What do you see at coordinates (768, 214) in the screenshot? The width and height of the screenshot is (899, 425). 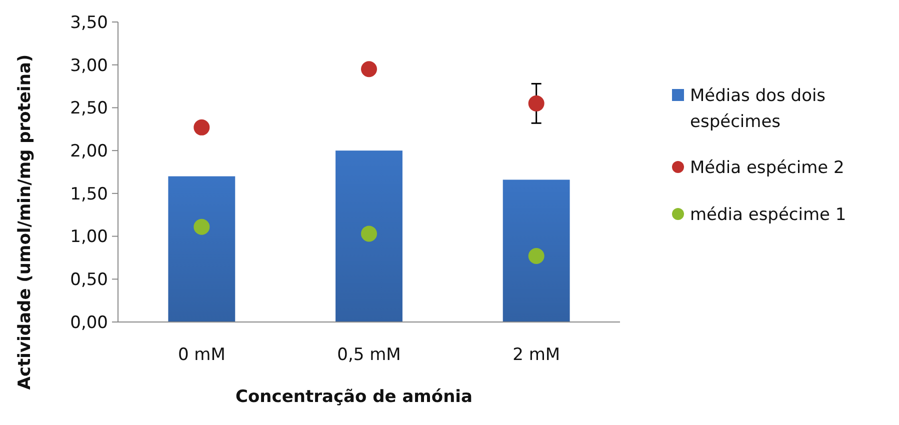 I see `legend-label: média espécime 1` at bounding box center [768, 214].